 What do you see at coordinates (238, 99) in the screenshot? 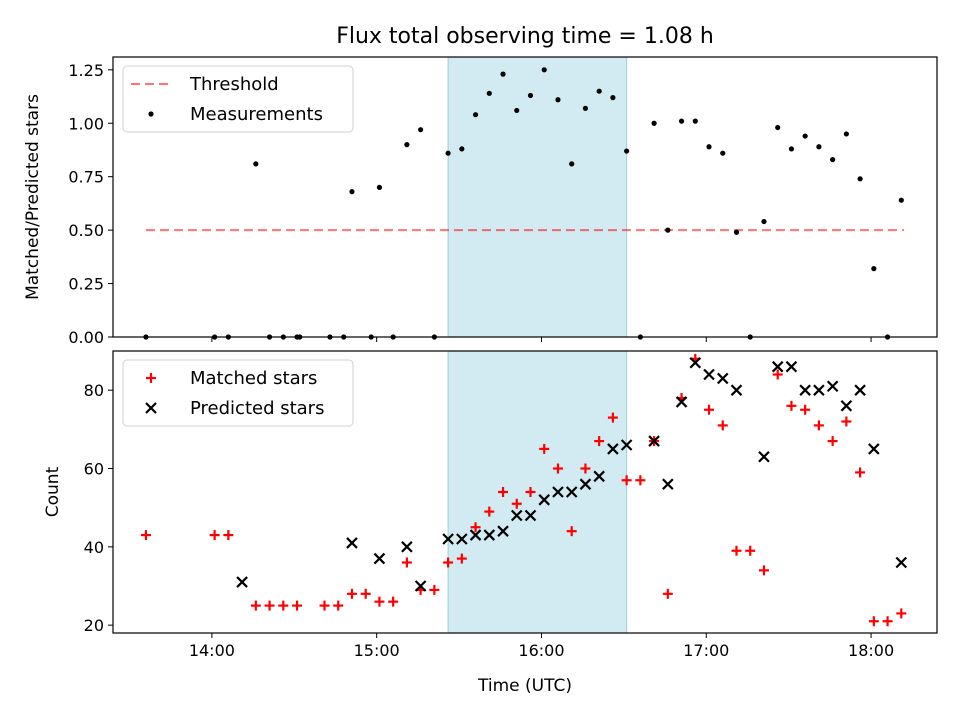
I see `top-legend: Threshold Measurements` at bounding box center [238, 99].